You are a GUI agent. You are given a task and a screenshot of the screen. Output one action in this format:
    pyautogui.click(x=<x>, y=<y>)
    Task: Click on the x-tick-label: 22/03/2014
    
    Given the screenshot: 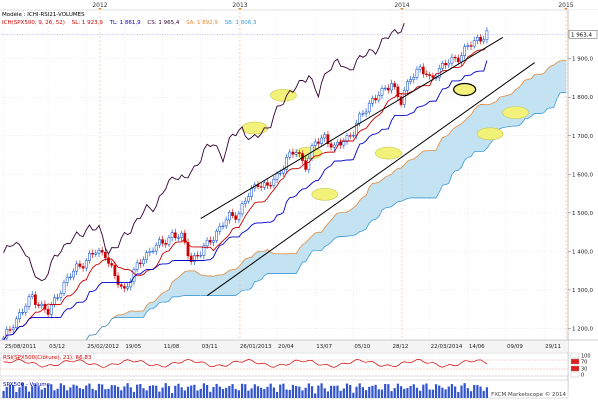 What is the action you would take?
    pyautogui.click(x=447, y=347)
    